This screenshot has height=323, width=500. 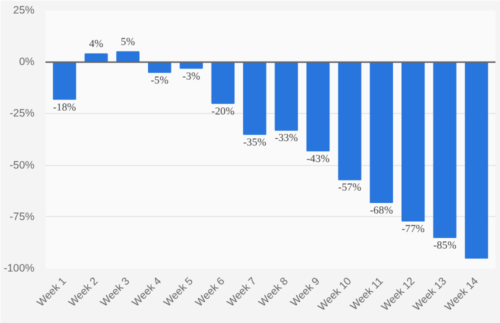 What do you see at coordinates (413, 230) in the screenshot?
I see `data-label: -77%` at bounding box center [413, 230].